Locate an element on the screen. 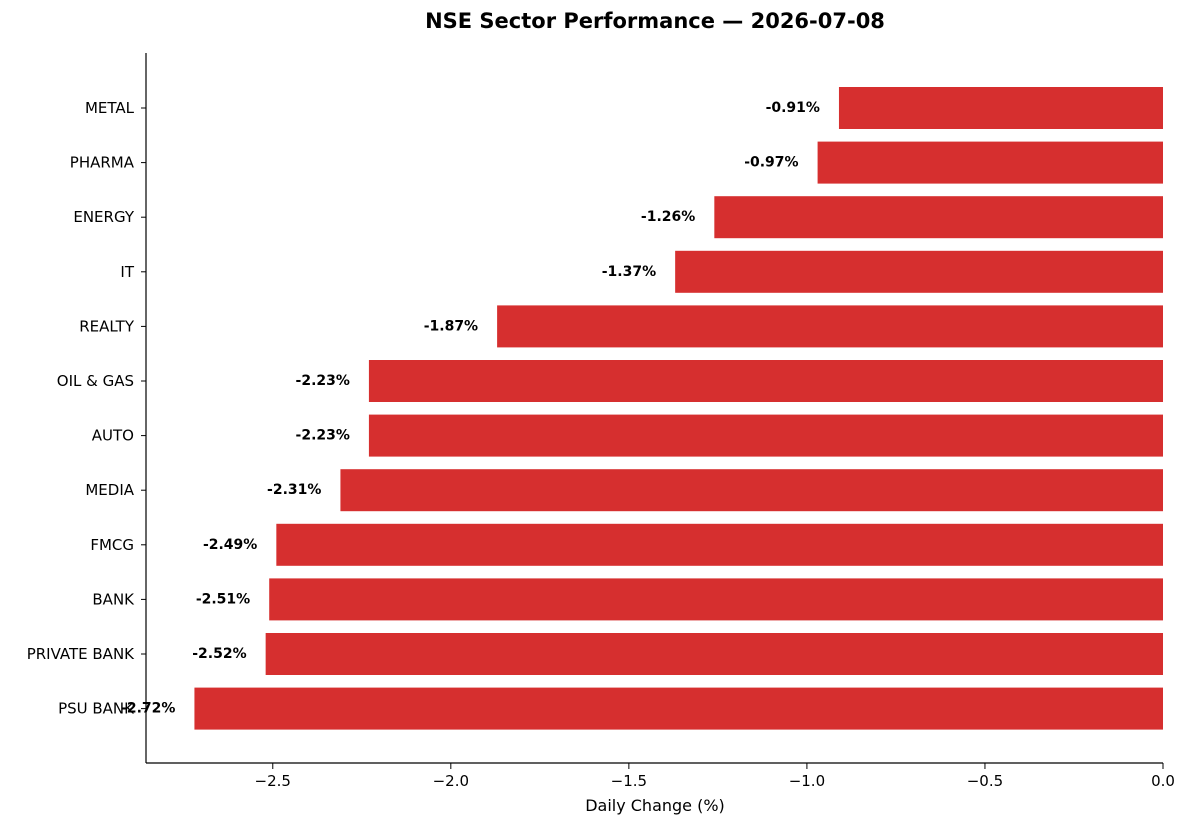  value-label: -0.91% is located at coordinates (793, 108).